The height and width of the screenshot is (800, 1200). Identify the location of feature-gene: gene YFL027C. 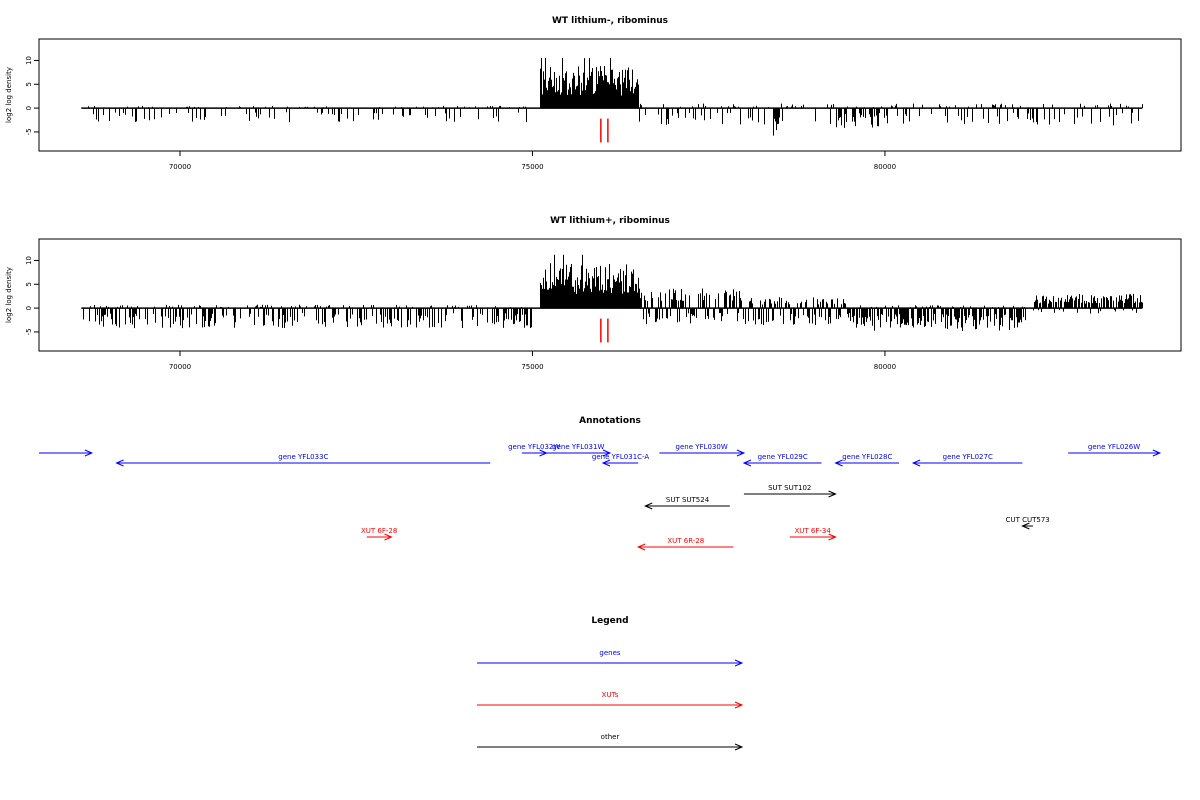
(967, 460).